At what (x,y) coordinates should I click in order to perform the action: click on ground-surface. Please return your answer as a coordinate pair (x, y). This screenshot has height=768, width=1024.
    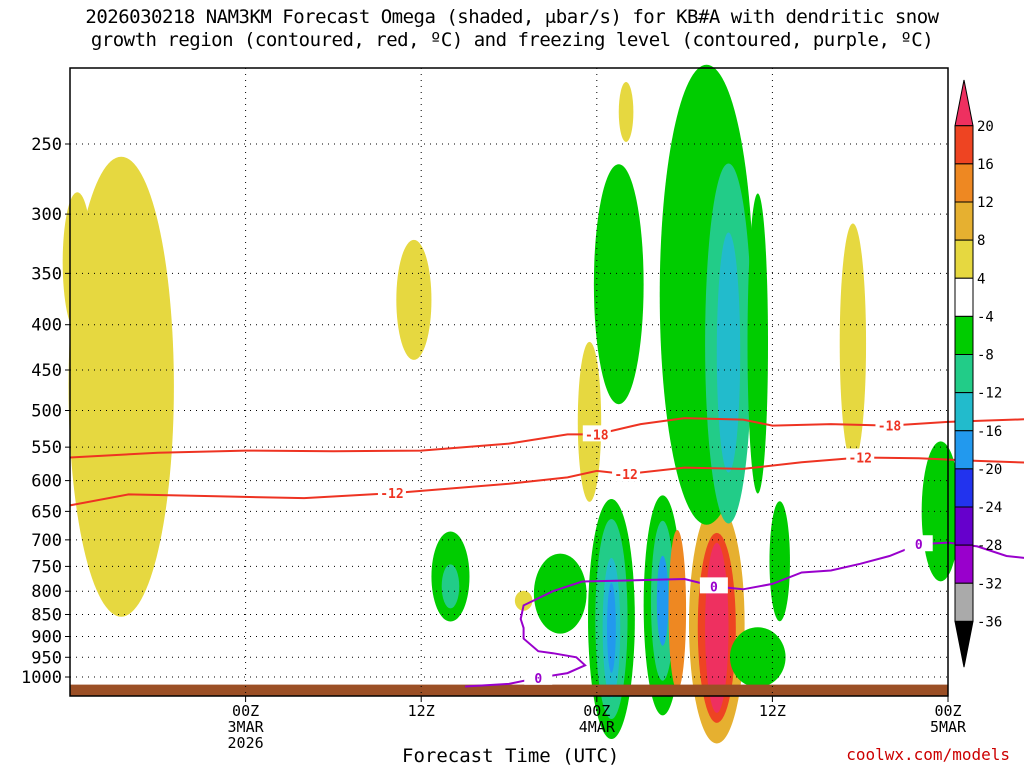
    Looking at the image, I should click on (509, 690).